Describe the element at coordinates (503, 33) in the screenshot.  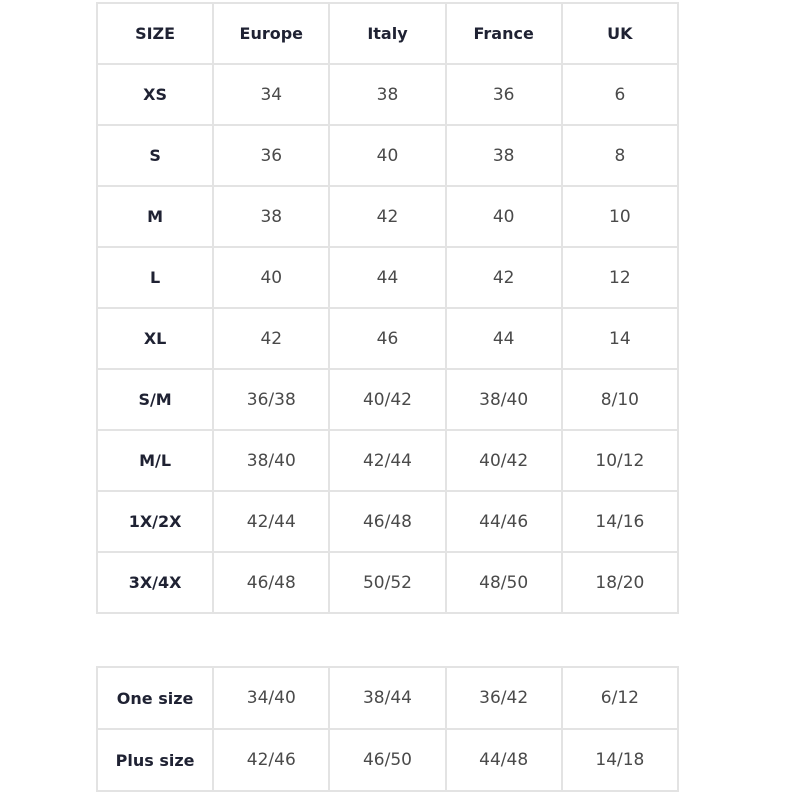
I see `column-header: France` at that location.